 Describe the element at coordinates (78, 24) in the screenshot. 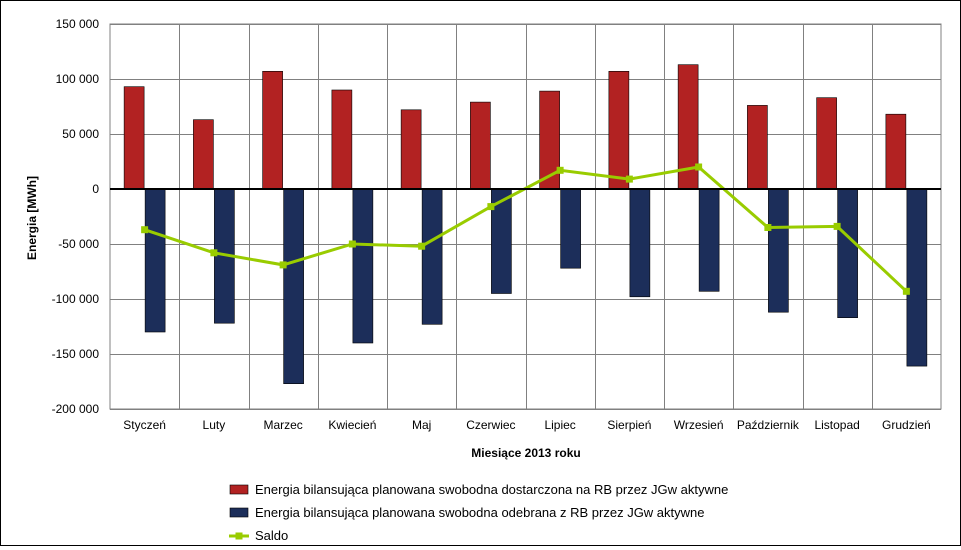

I see `y-tick-label: 150 000` at that location.